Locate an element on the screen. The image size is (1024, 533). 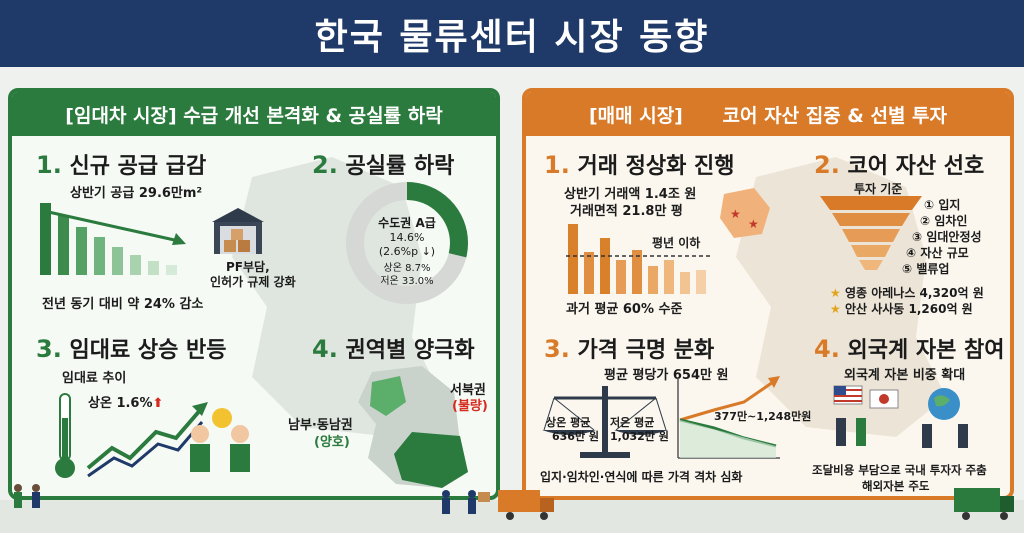
cold-average-price: 1,032만 원 is located at coordinates (639, 436).